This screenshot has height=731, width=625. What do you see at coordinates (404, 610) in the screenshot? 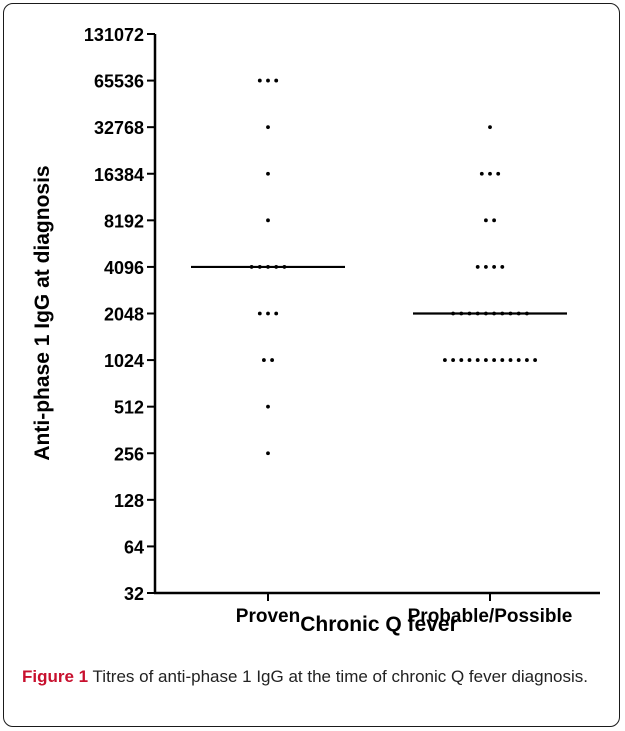
I see `x-axis-ticks: Proven Probable/Possible` at bounding box center [404, 610].